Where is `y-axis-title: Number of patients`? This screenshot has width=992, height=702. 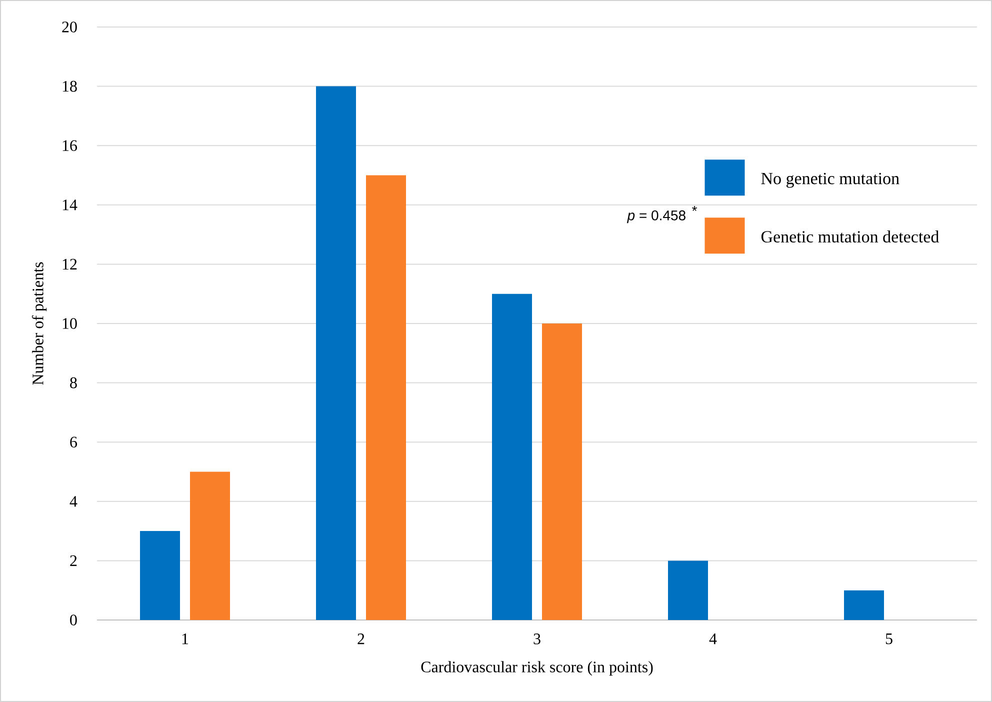
y-axis-title: Number of patients is located at coordinates (39, 323).